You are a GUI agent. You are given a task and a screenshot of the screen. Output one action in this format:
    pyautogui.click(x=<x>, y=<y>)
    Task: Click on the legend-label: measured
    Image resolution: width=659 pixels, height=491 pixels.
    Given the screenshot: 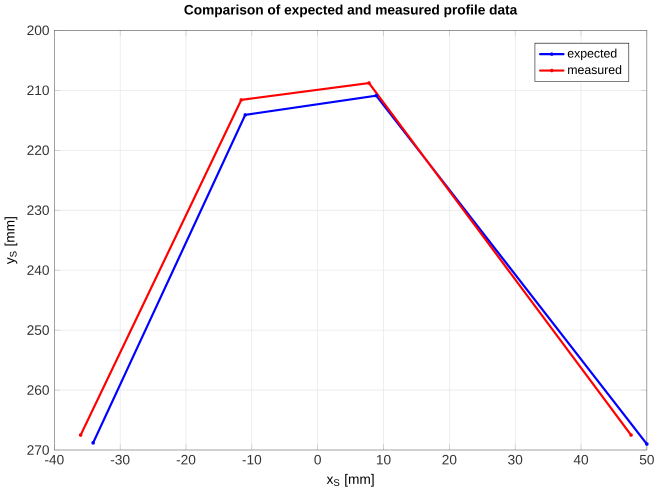 What is the action you would take?
    pyautogui.click(x=595, y=69)
    